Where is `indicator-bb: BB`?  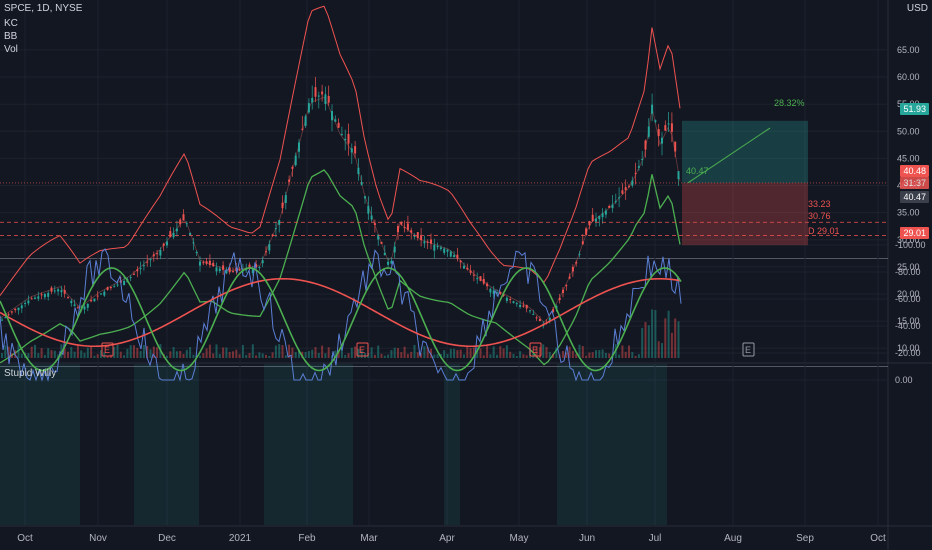 indicator-bb: BB is located at coordinates (11, 36).